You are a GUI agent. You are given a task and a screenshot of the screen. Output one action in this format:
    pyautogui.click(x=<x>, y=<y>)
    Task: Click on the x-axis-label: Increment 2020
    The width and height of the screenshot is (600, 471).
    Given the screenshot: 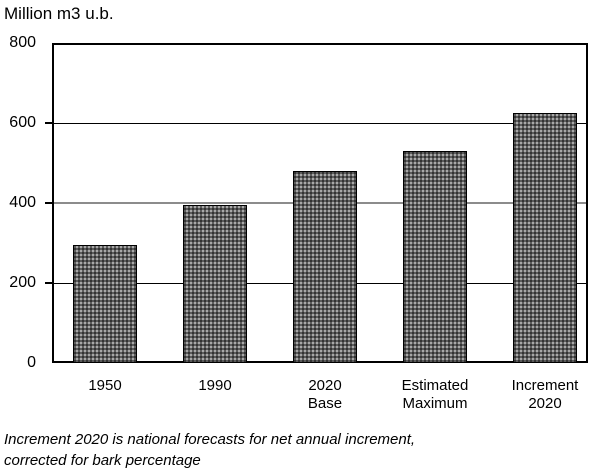 What is the action you would take?
    pyautogui.click(x=545, y=394)
    